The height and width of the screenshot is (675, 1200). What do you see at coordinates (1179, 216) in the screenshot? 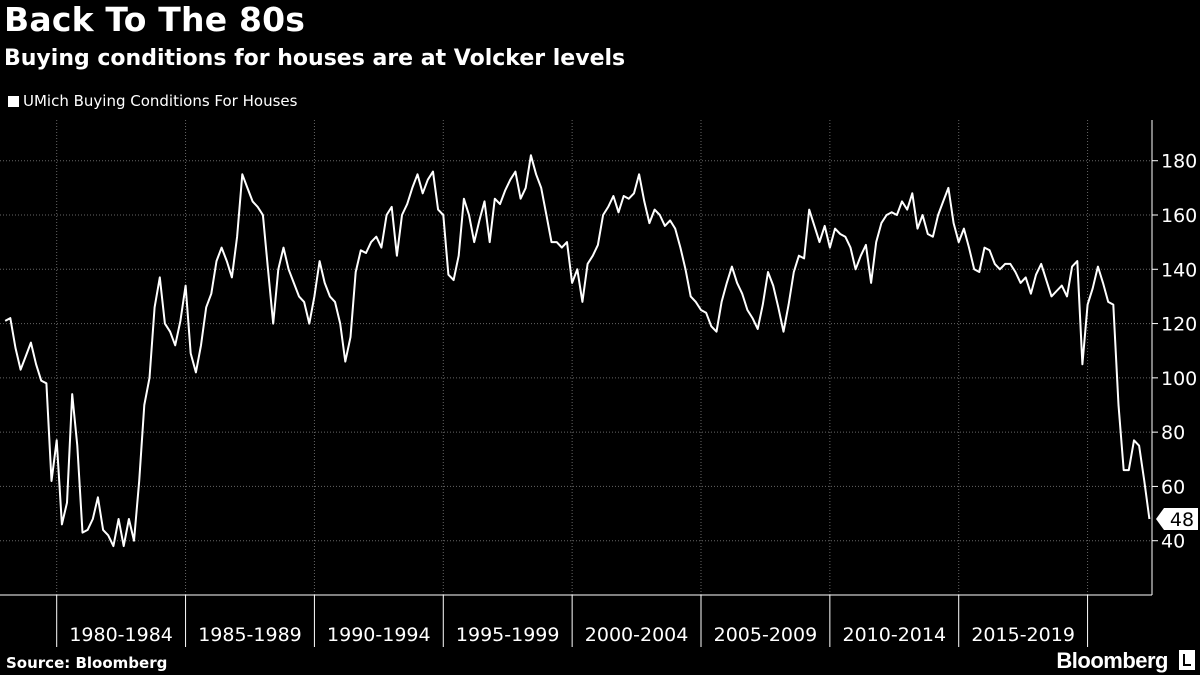
I see `y-tick-label: 160` at bounding box center [1179, 216].